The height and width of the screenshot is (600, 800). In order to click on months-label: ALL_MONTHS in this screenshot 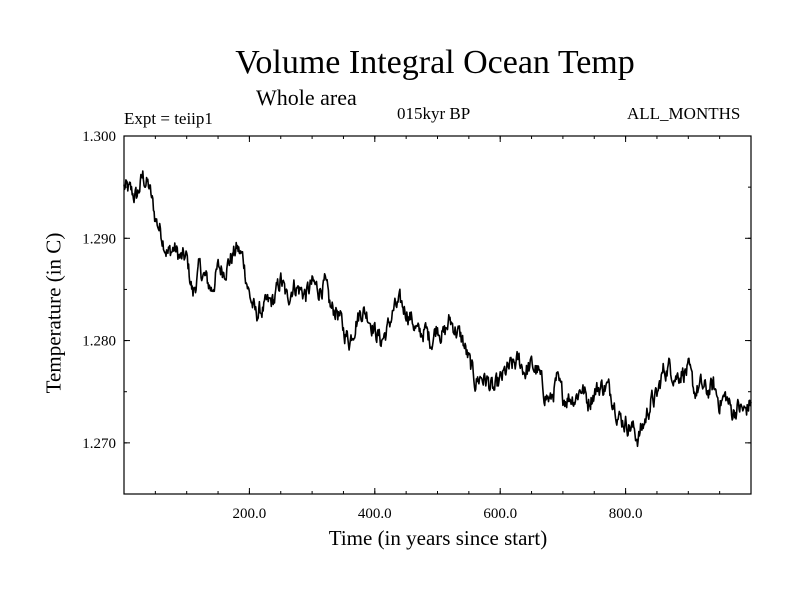, I will do `click(684, 113)`.